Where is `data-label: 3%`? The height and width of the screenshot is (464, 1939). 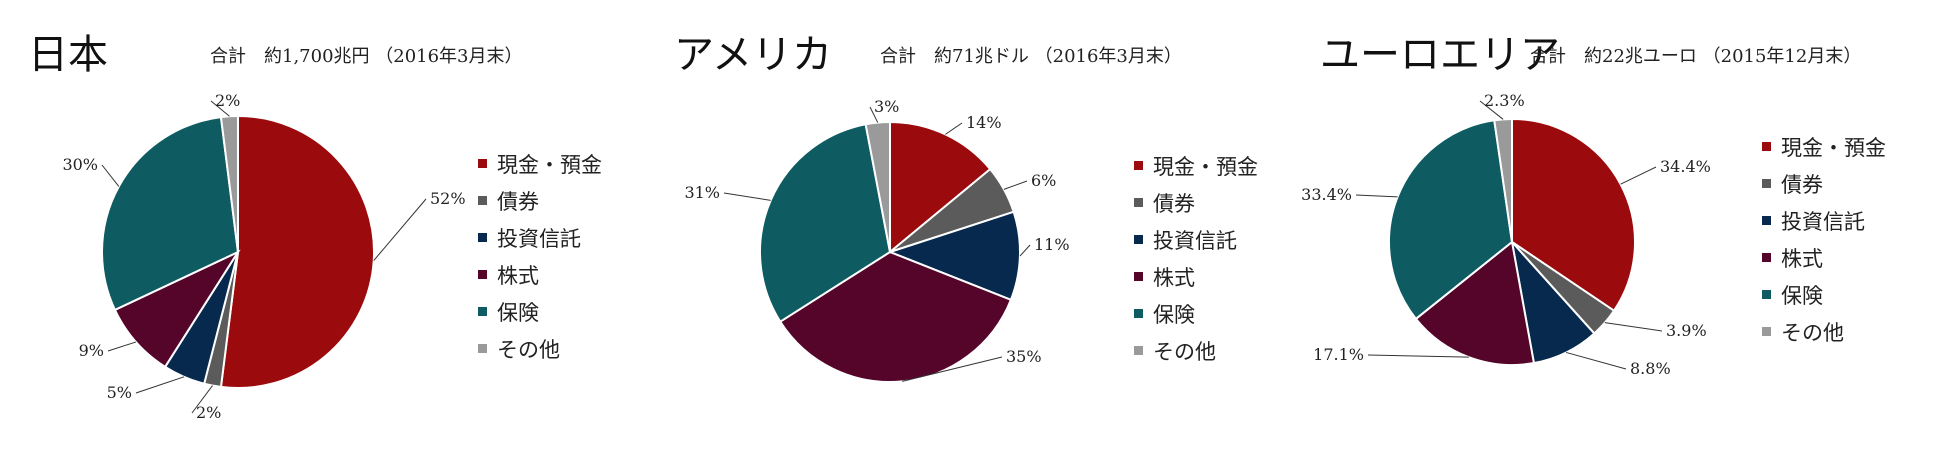
data-label: 3% is located at coordinates (886, 106).